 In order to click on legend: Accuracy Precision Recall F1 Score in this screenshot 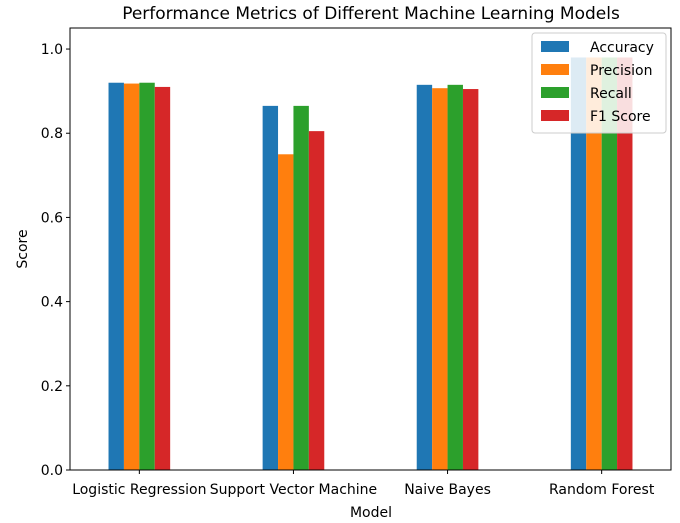, I will do `click(599, 83)`.